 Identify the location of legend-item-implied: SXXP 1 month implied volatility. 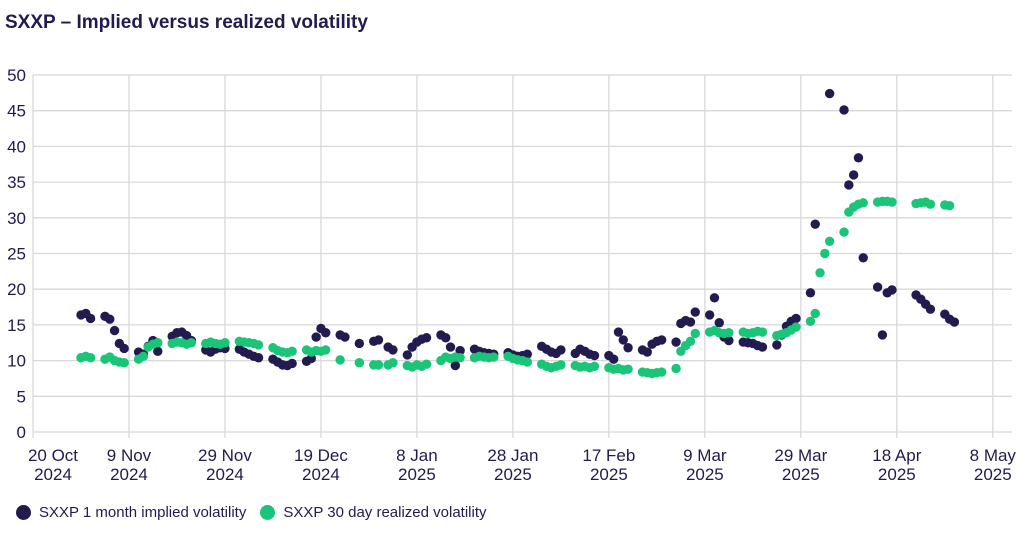
(131, 512).